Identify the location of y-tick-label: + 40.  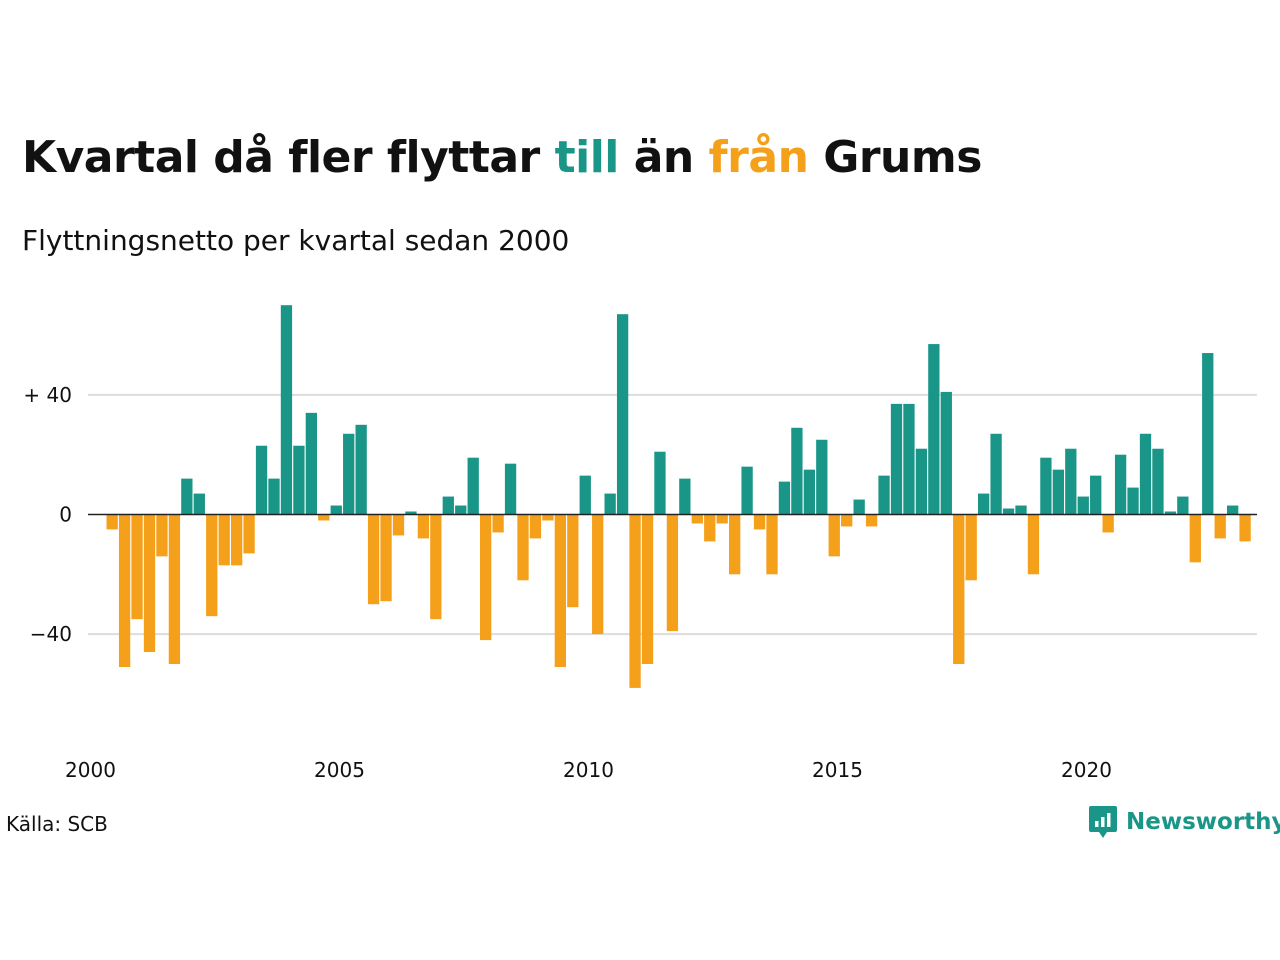
(47, 395).